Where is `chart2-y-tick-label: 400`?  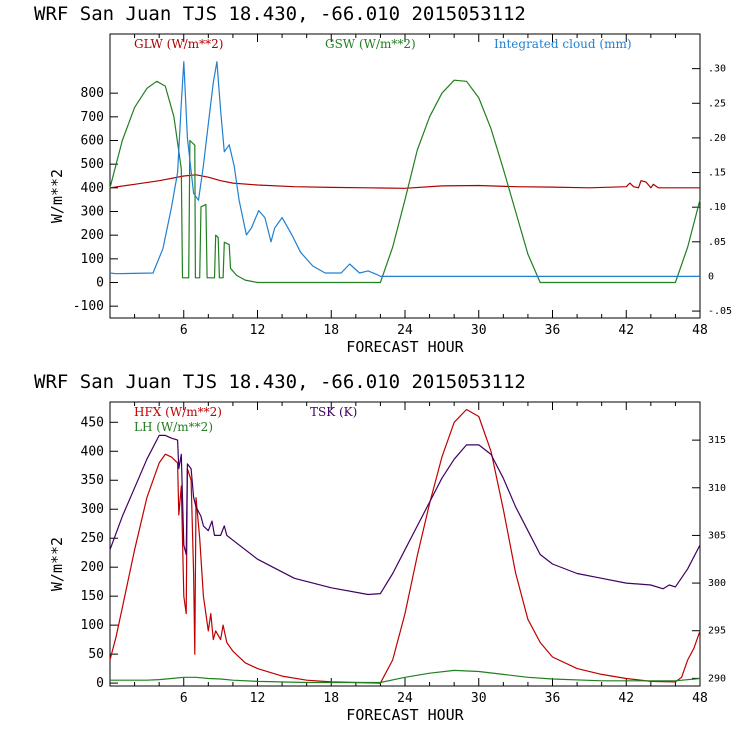 chart2-y-tick-label: 400 is located at coordinates (92, 451).